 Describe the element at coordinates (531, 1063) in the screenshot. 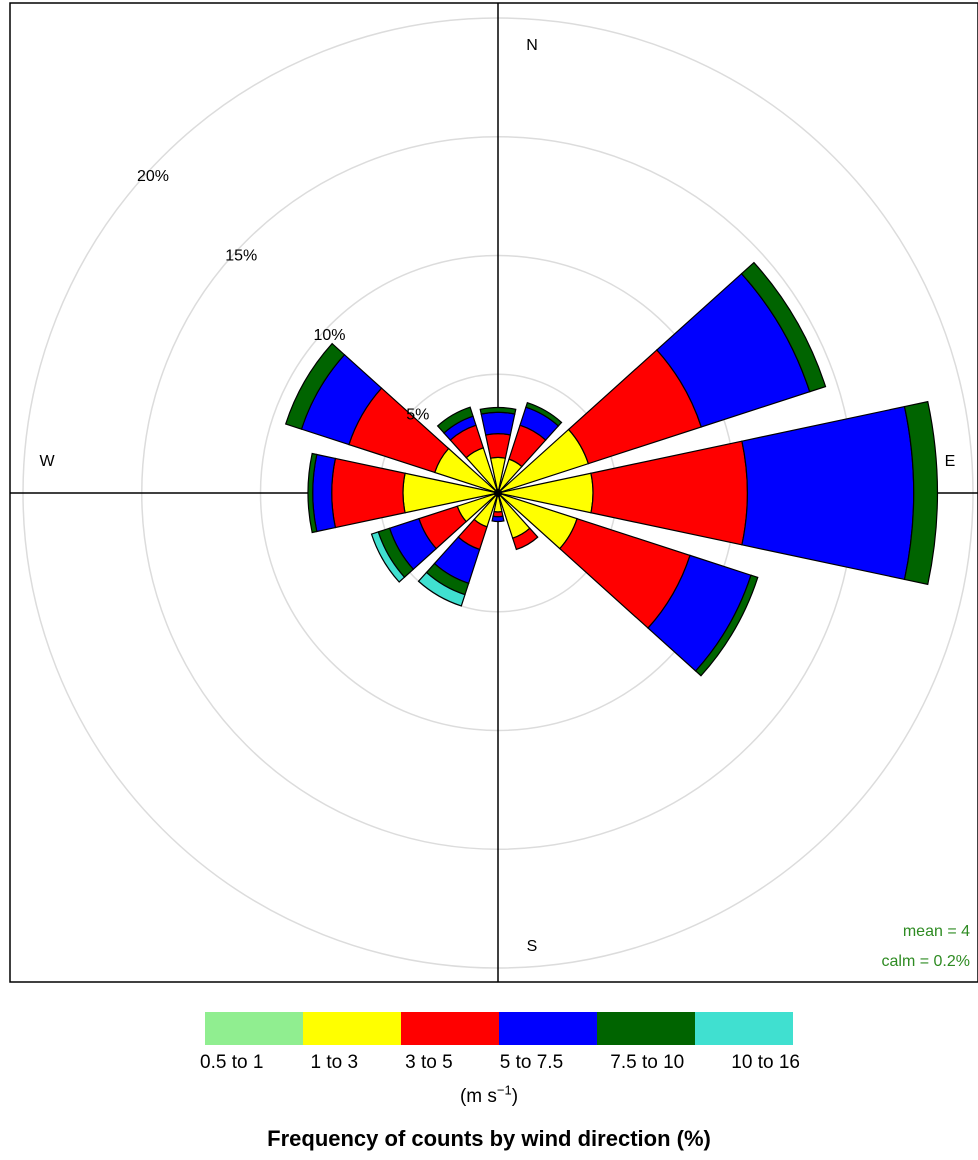

I see `legend-label: 5 to 7.5` at that location.